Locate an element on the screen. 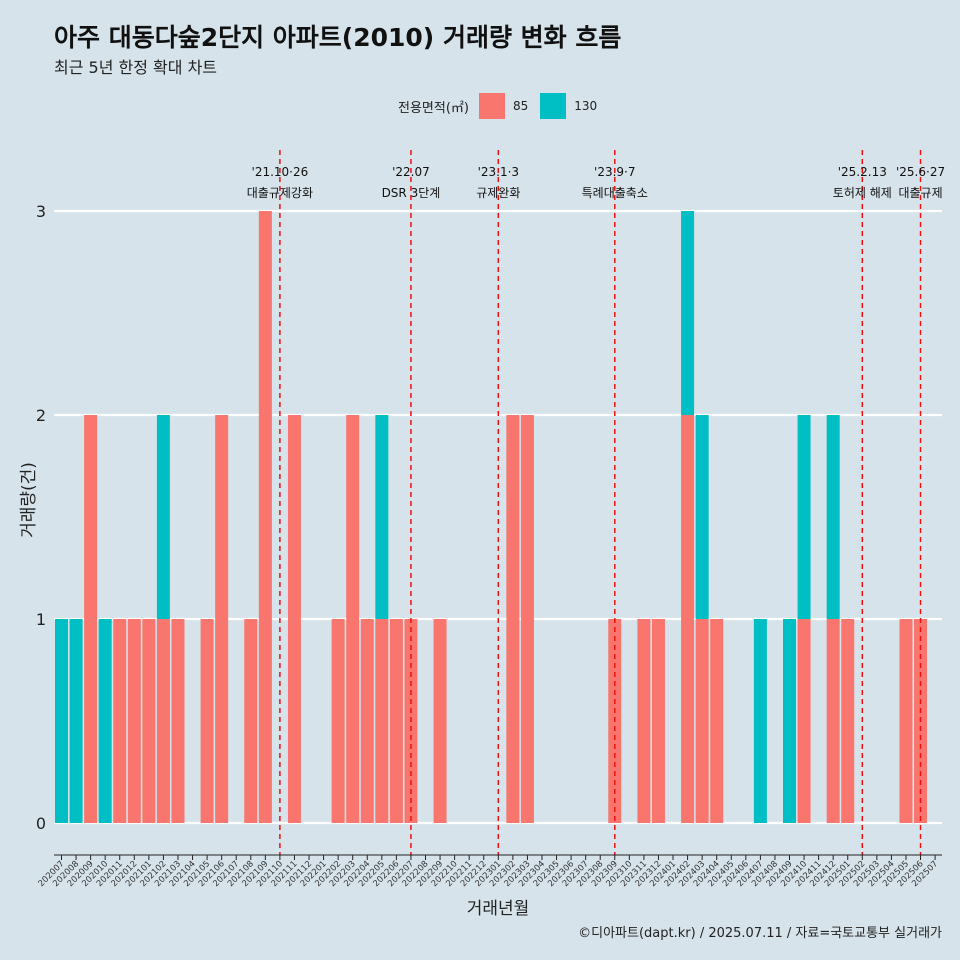  legend-title: 전용면적(㎡) is located at coordinates (433, 108).